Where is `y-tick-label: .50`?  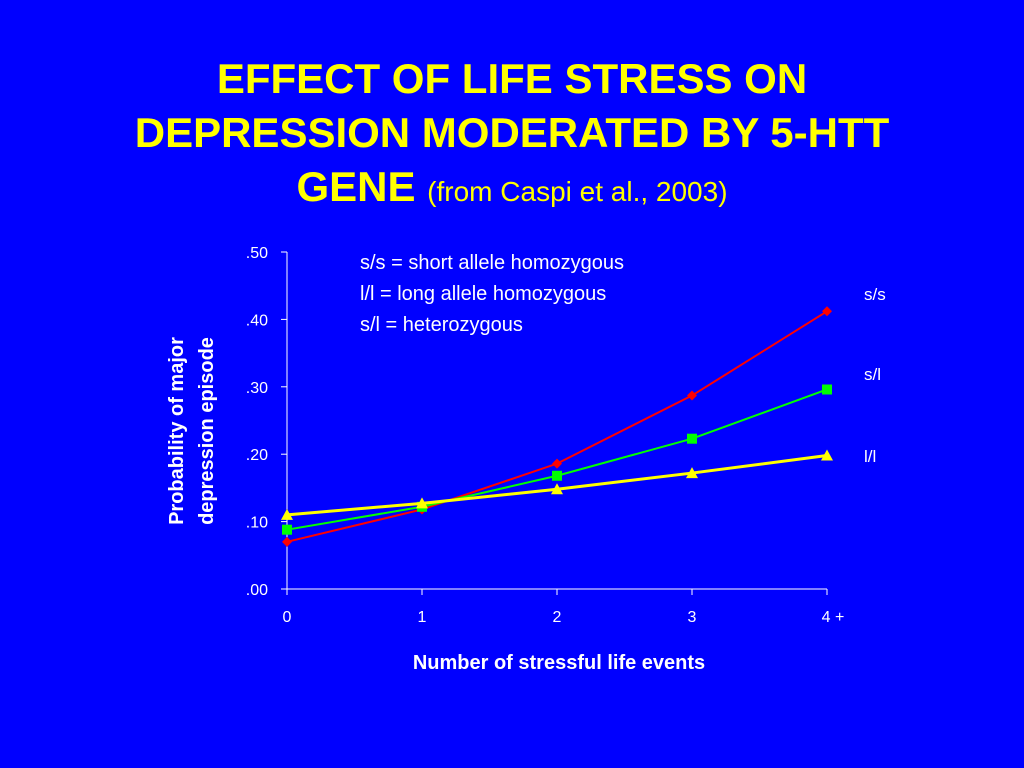 y-tick-label: .50 is located at coordinates (257, 253).